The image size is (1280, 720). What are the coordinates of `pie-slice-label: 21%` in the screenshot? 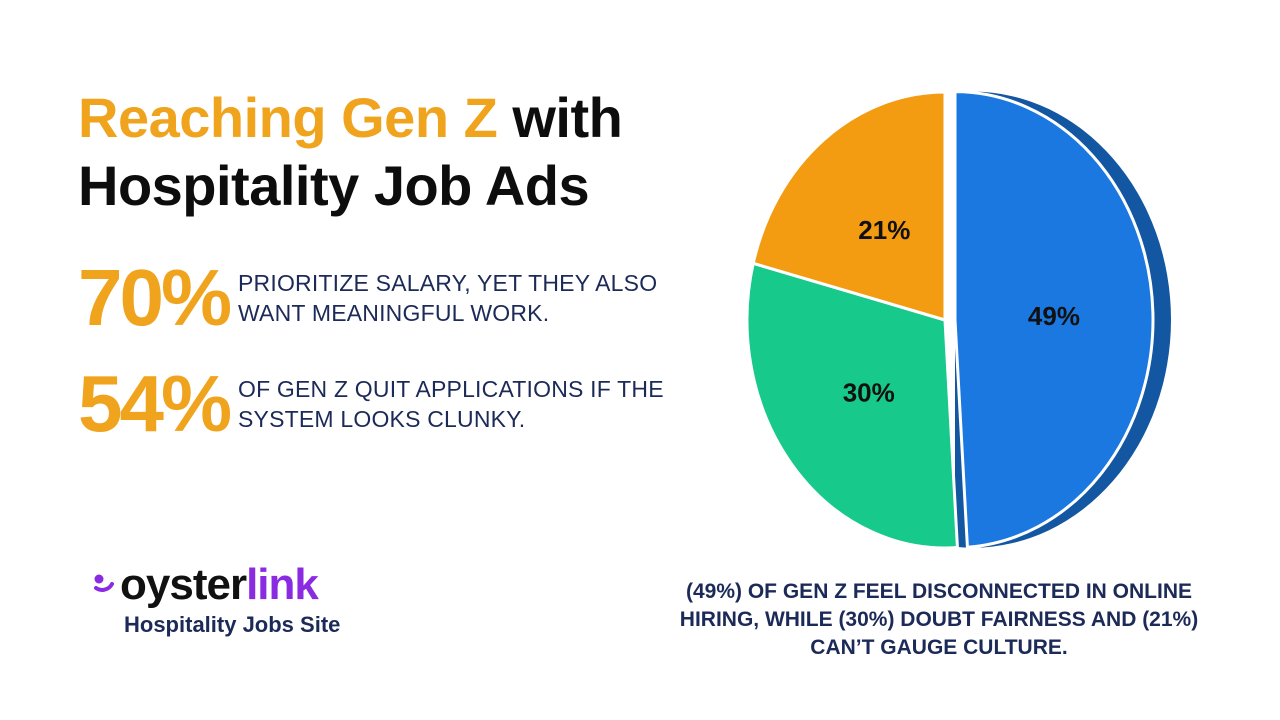 It's located at (884, 230).